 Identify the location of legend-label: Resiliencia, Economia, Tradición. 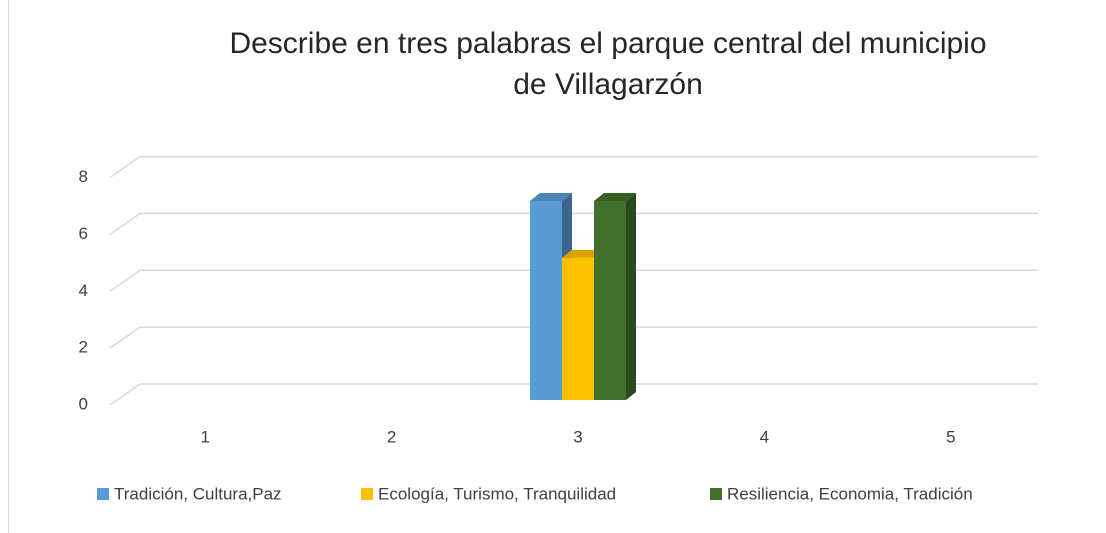
(850, 493).